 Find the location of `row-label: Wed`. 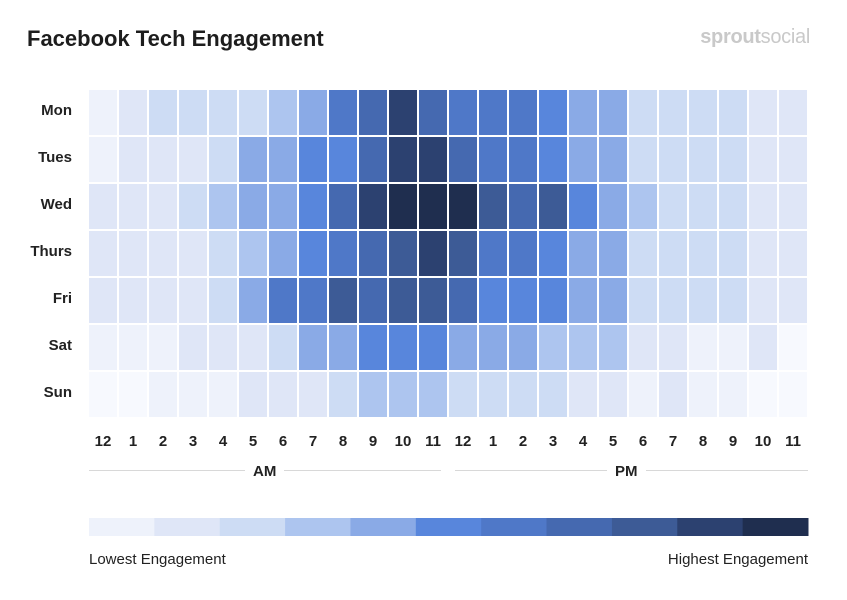

row-label: Wed is located at coordinates (56, 204).